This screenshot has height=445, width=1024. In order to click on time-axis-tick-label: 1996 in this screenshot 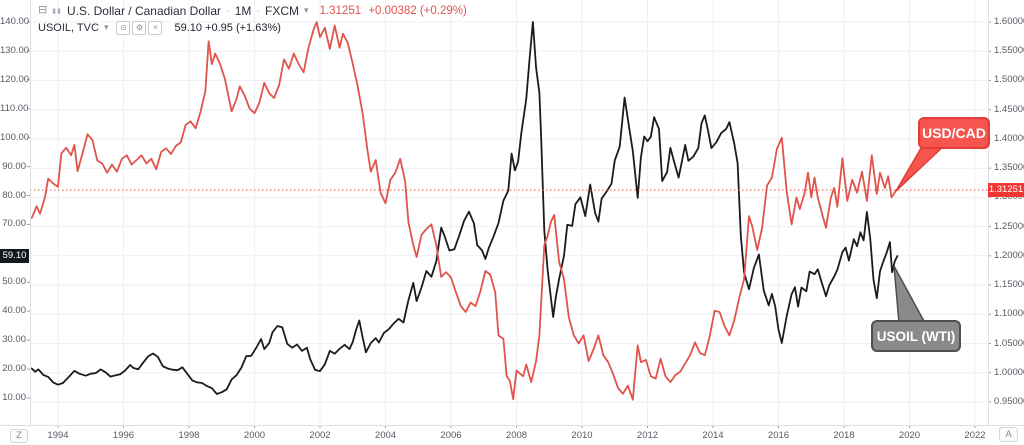, I will do `click(123, 435)`.